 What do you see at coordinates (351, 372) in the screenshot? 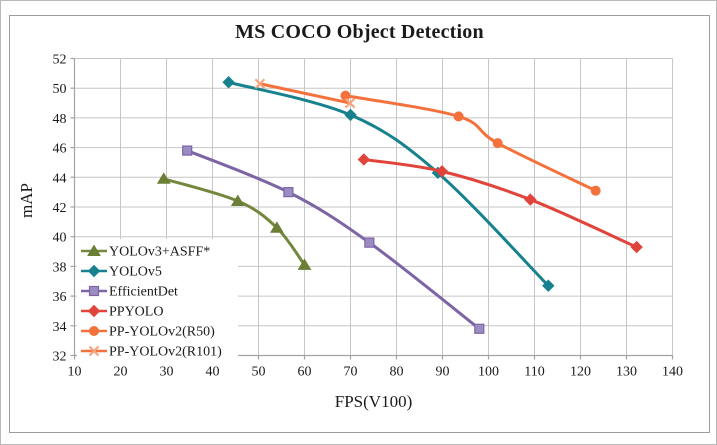
I see `x-tick-label: 70` at bounding box center [351, 372].